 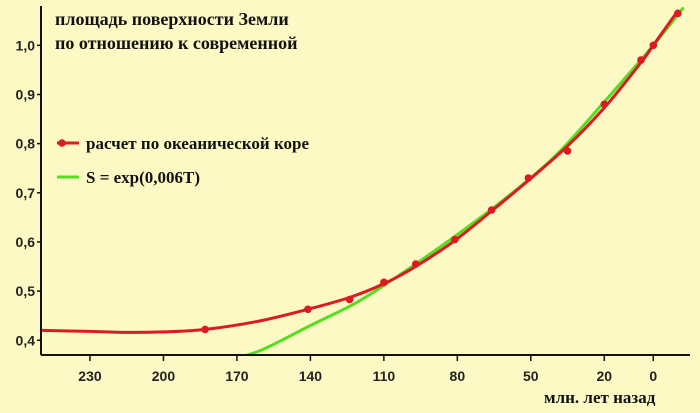 I want to click on x-tick-label: 0, so click(x=653, y=376).